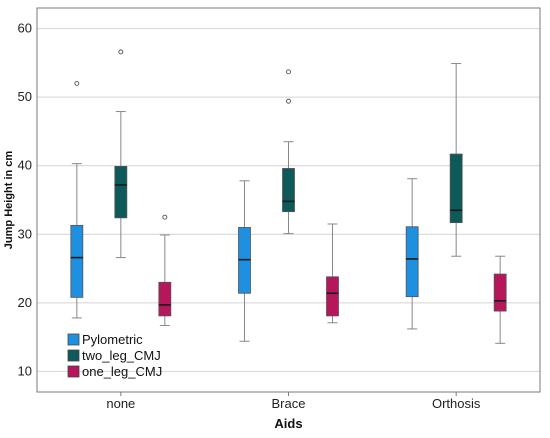 The image size is (550, 438). What do you see at coordinates (77, 199) in the screenshot?
I see `box-Pylometric-none` at bounding box center [77, 199].